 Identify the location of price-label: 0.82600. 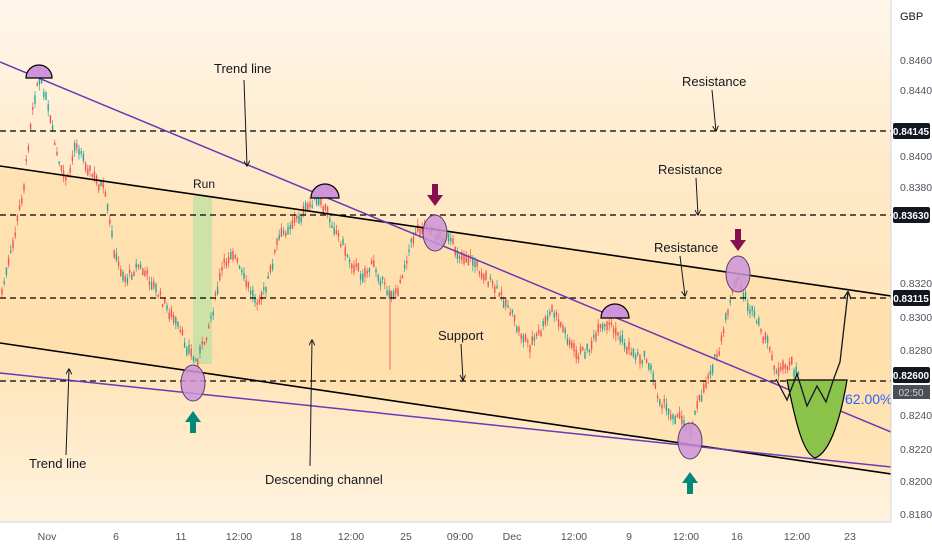
(911, 375).